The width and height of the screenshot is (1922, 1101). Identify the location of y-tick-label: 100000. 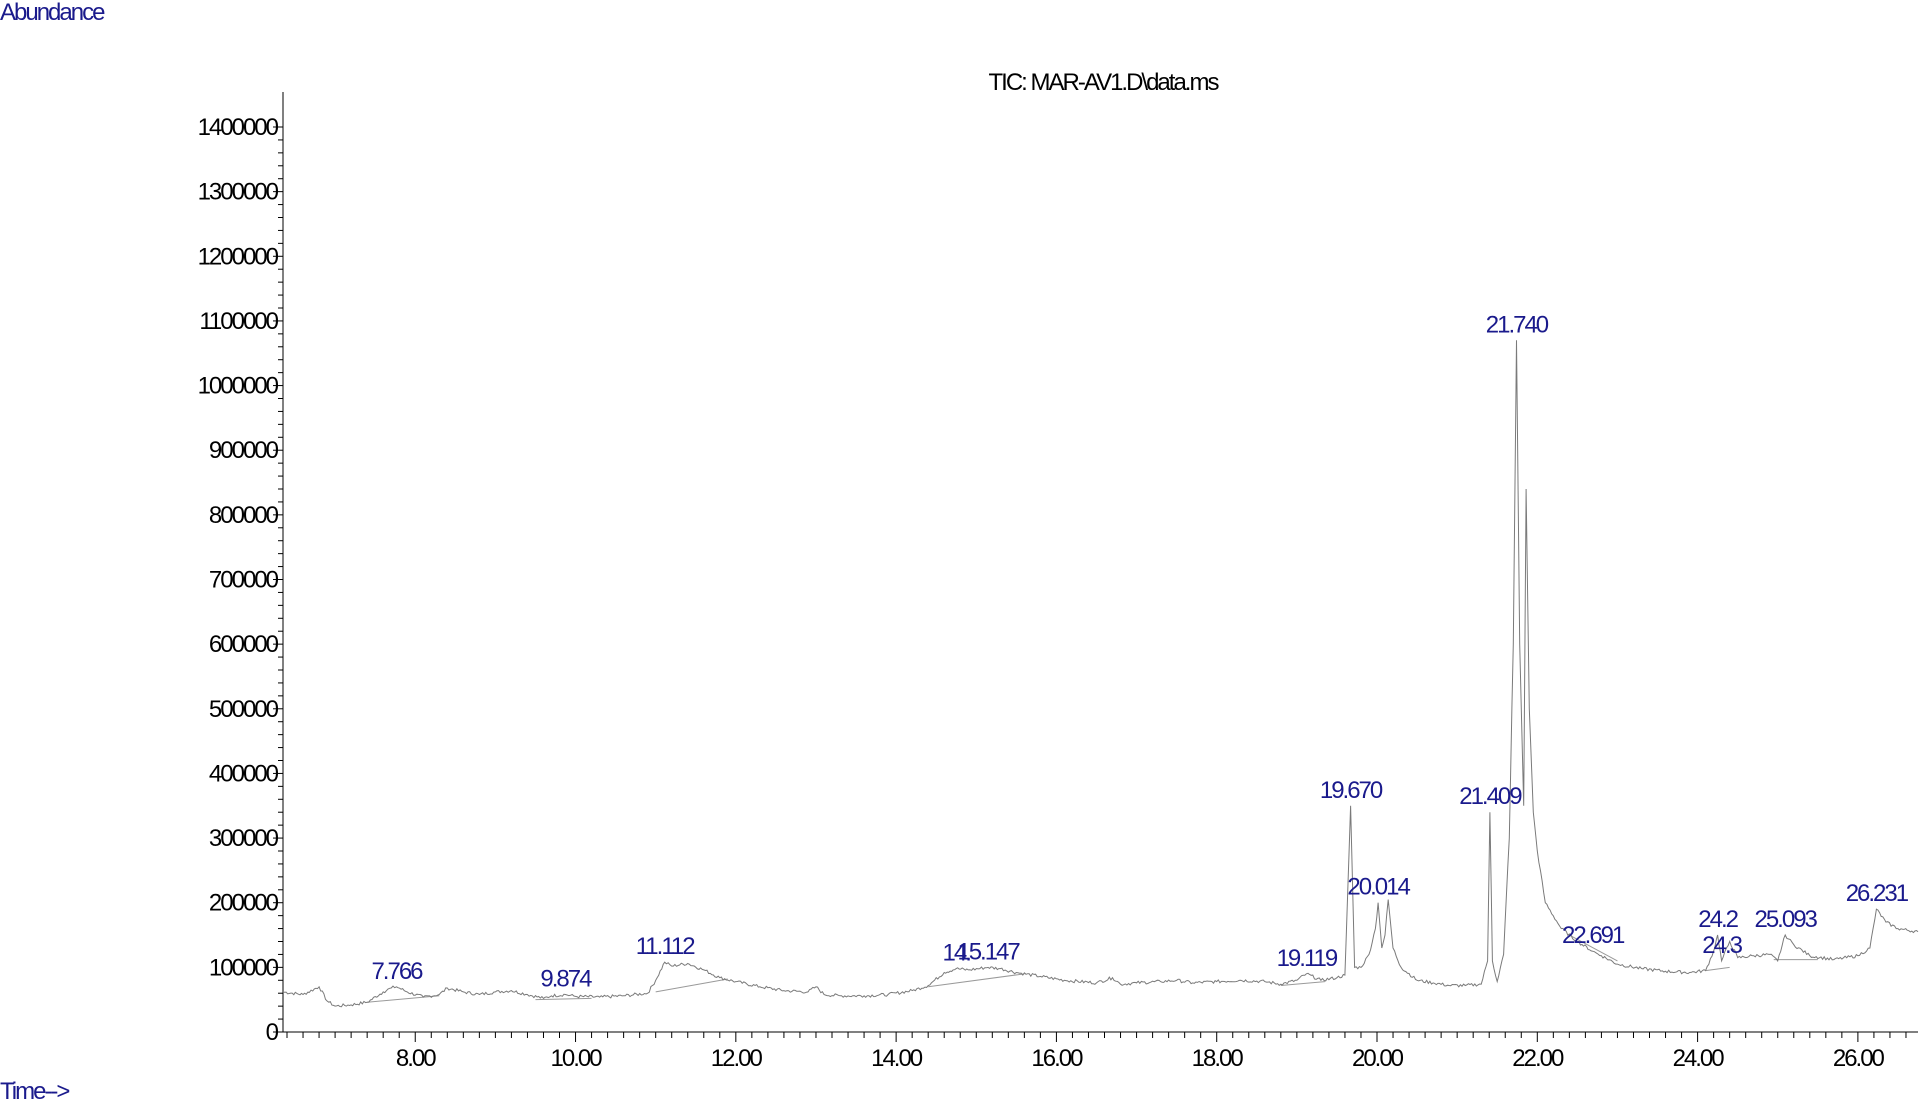
(244, 967).